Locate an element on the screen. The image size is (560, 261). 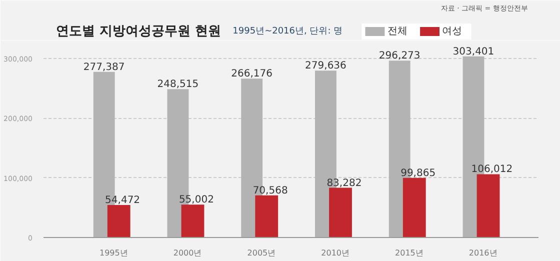
data-label: 248,515 is located at coordinates (178, 84).